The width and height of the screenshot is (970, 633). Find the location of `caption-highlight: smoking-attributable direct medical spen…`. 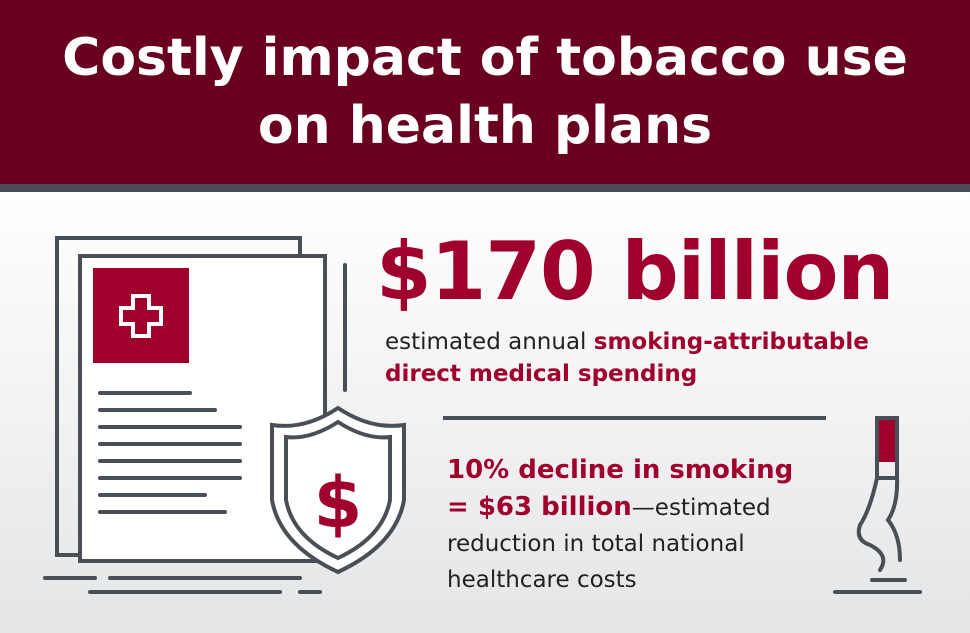

caption-highlight: smoking-attributable direct medical spen… is located at coordinates (627, 358).